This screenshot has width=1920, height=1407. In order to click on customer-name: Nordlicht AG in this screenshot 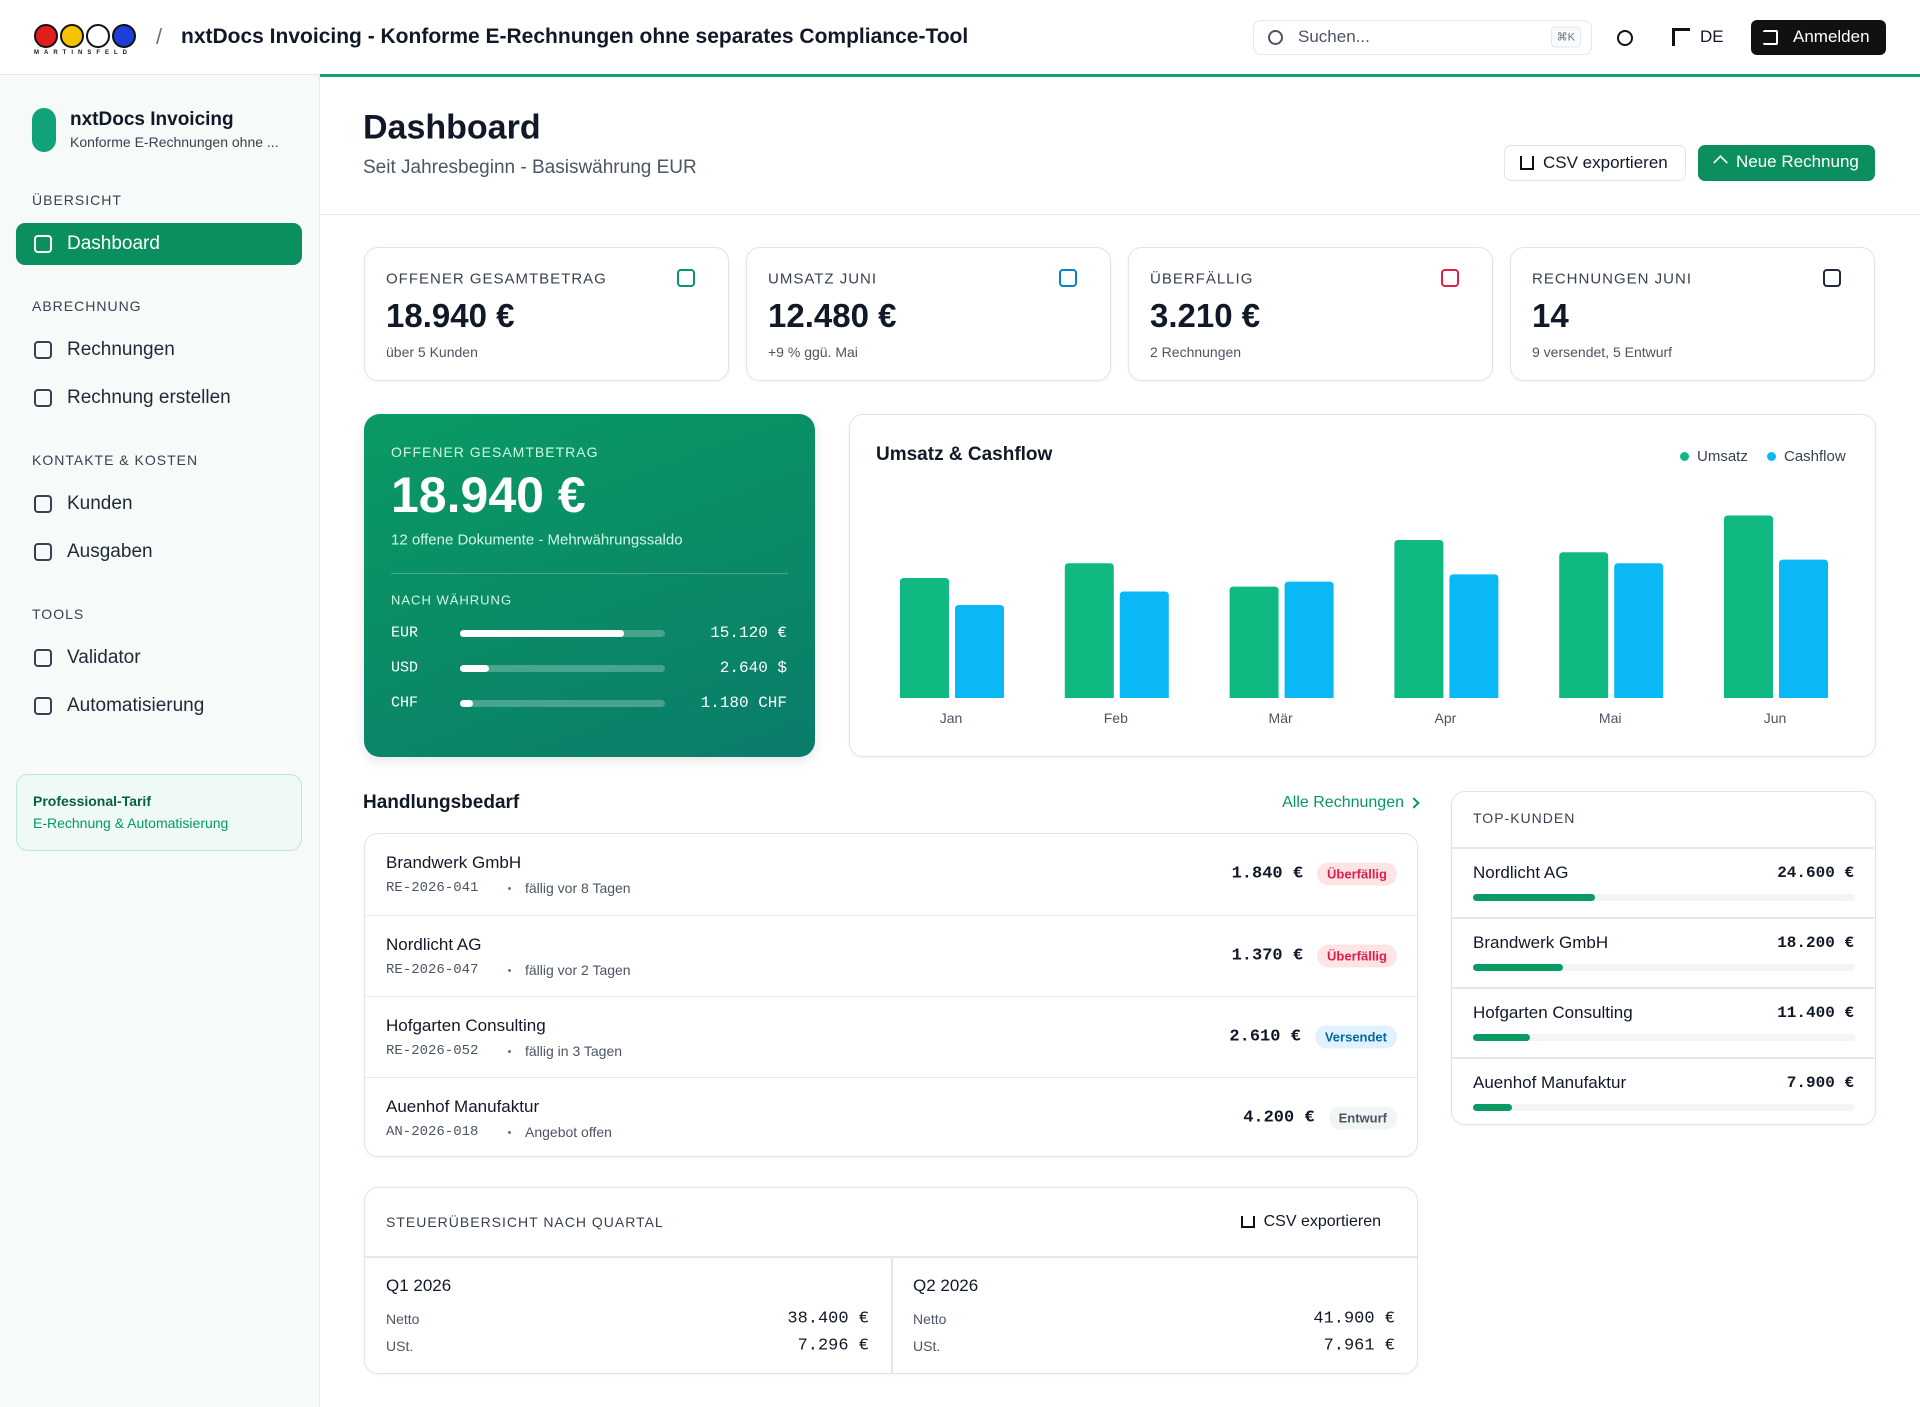, I will do `click(1521, 872)`.